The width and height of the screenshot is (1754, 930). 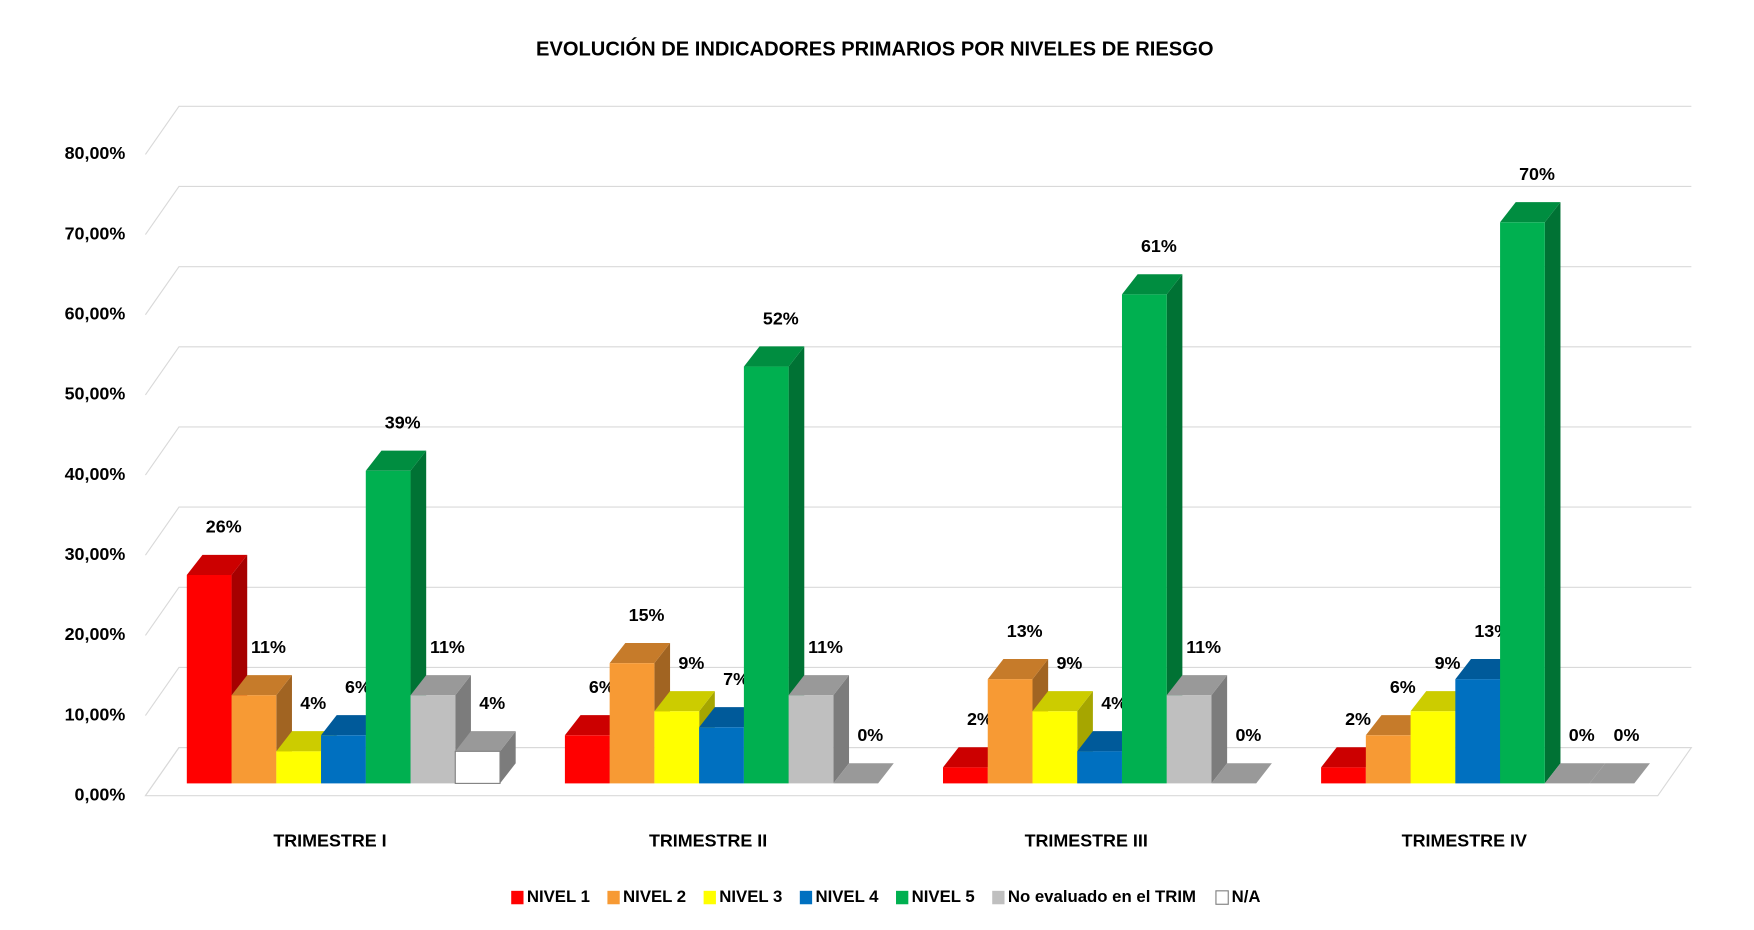 What do you see at coordinates (329, 840) in the screenshot?
I see `x-tick-label: TRIMESTRE I` at bounding box center [329, 840].